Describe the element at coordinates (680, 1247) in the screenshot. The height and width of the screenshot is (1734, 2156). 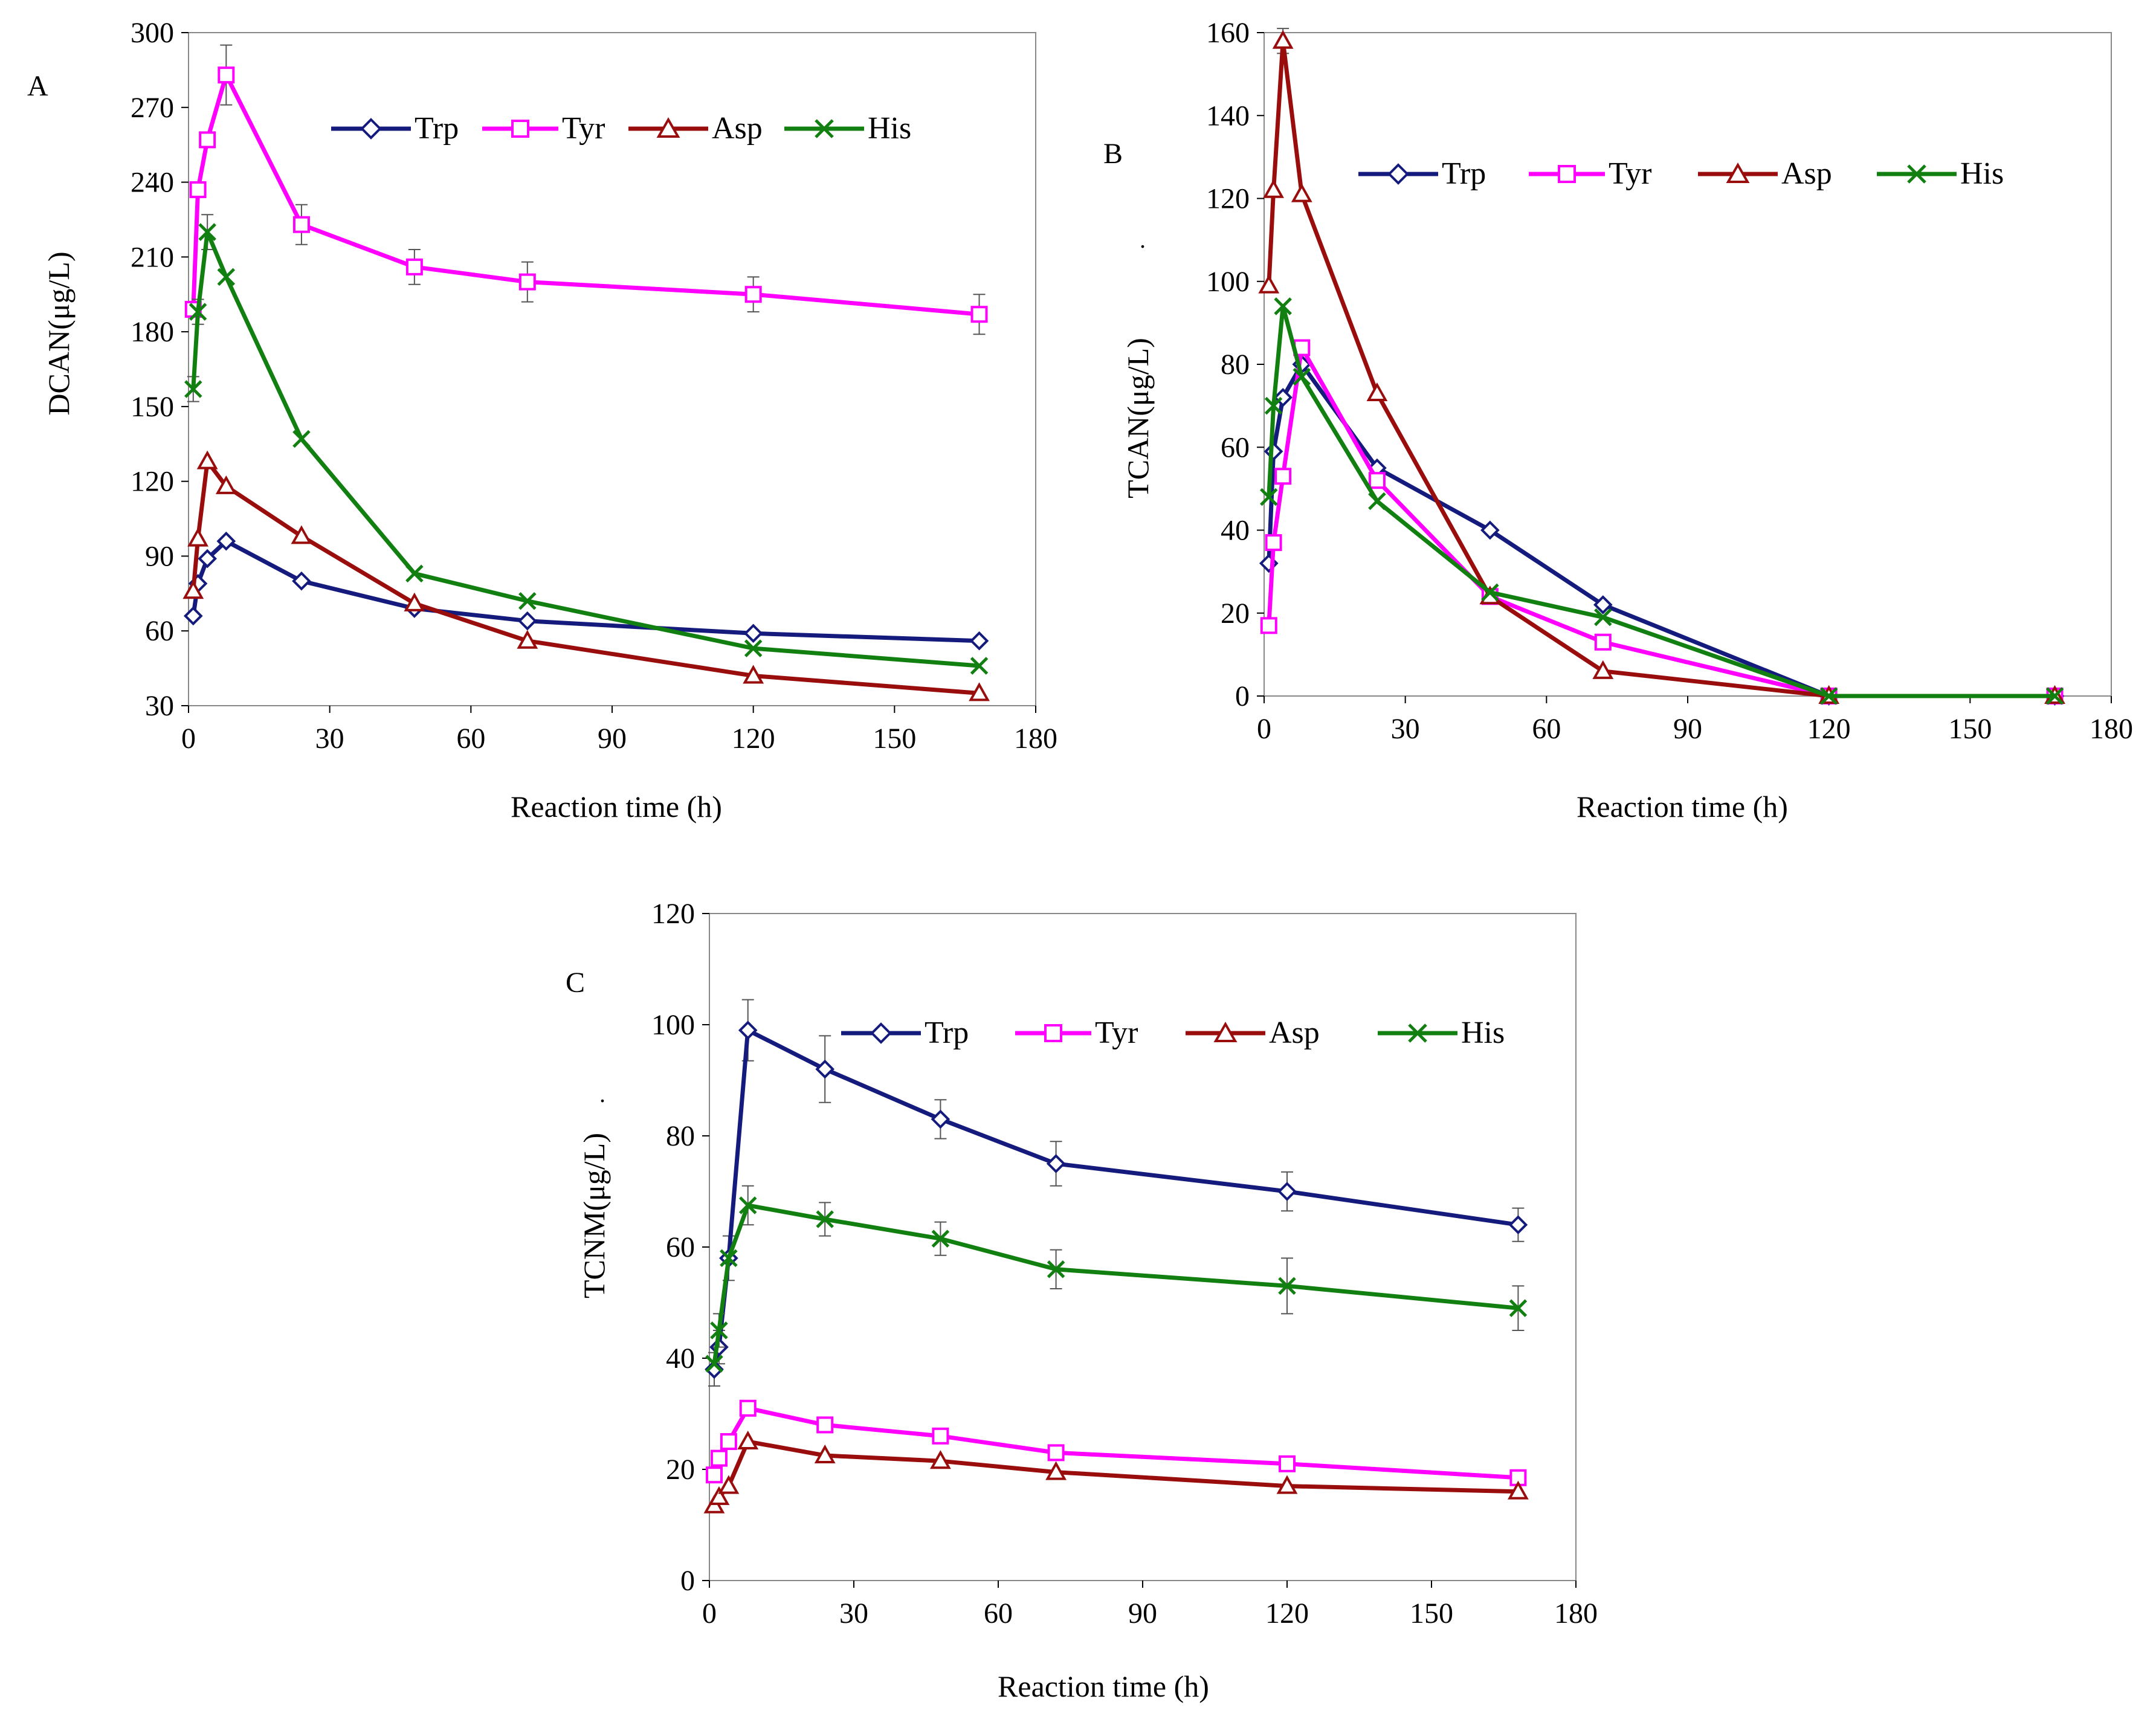
I see `y-tick-label-c-60: 60` at that location.